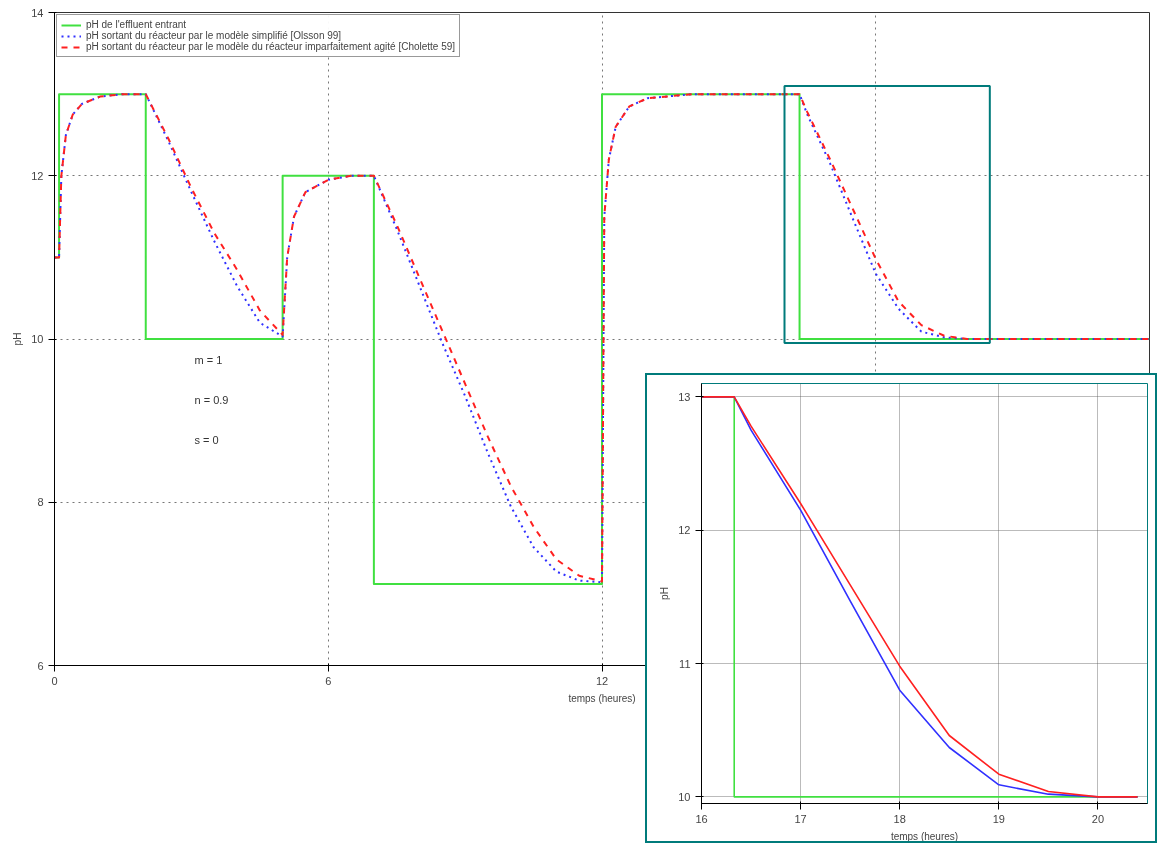 This screenshot has width=1161, height=847. I want to click on y-tick-label: 13, so click(684, 396).